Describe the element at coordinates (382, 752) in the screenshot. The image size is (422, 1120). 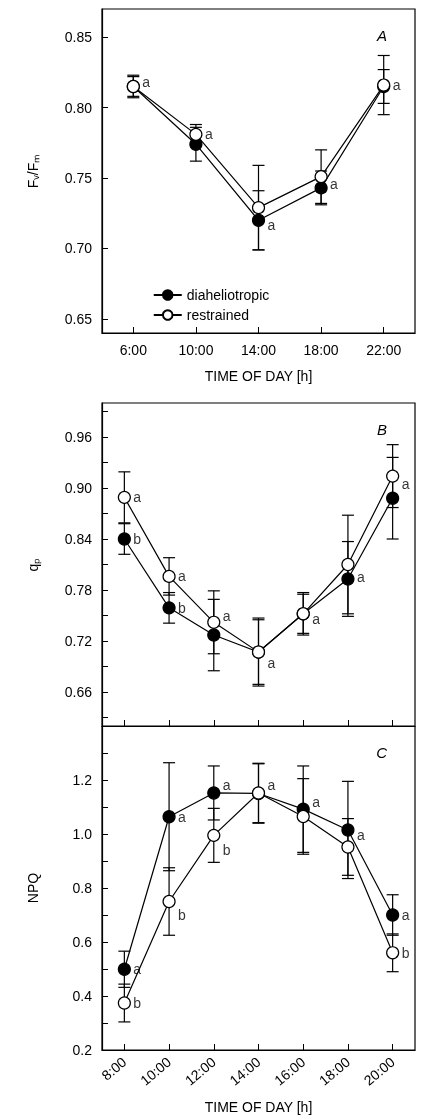
I see `text: C` at that location.